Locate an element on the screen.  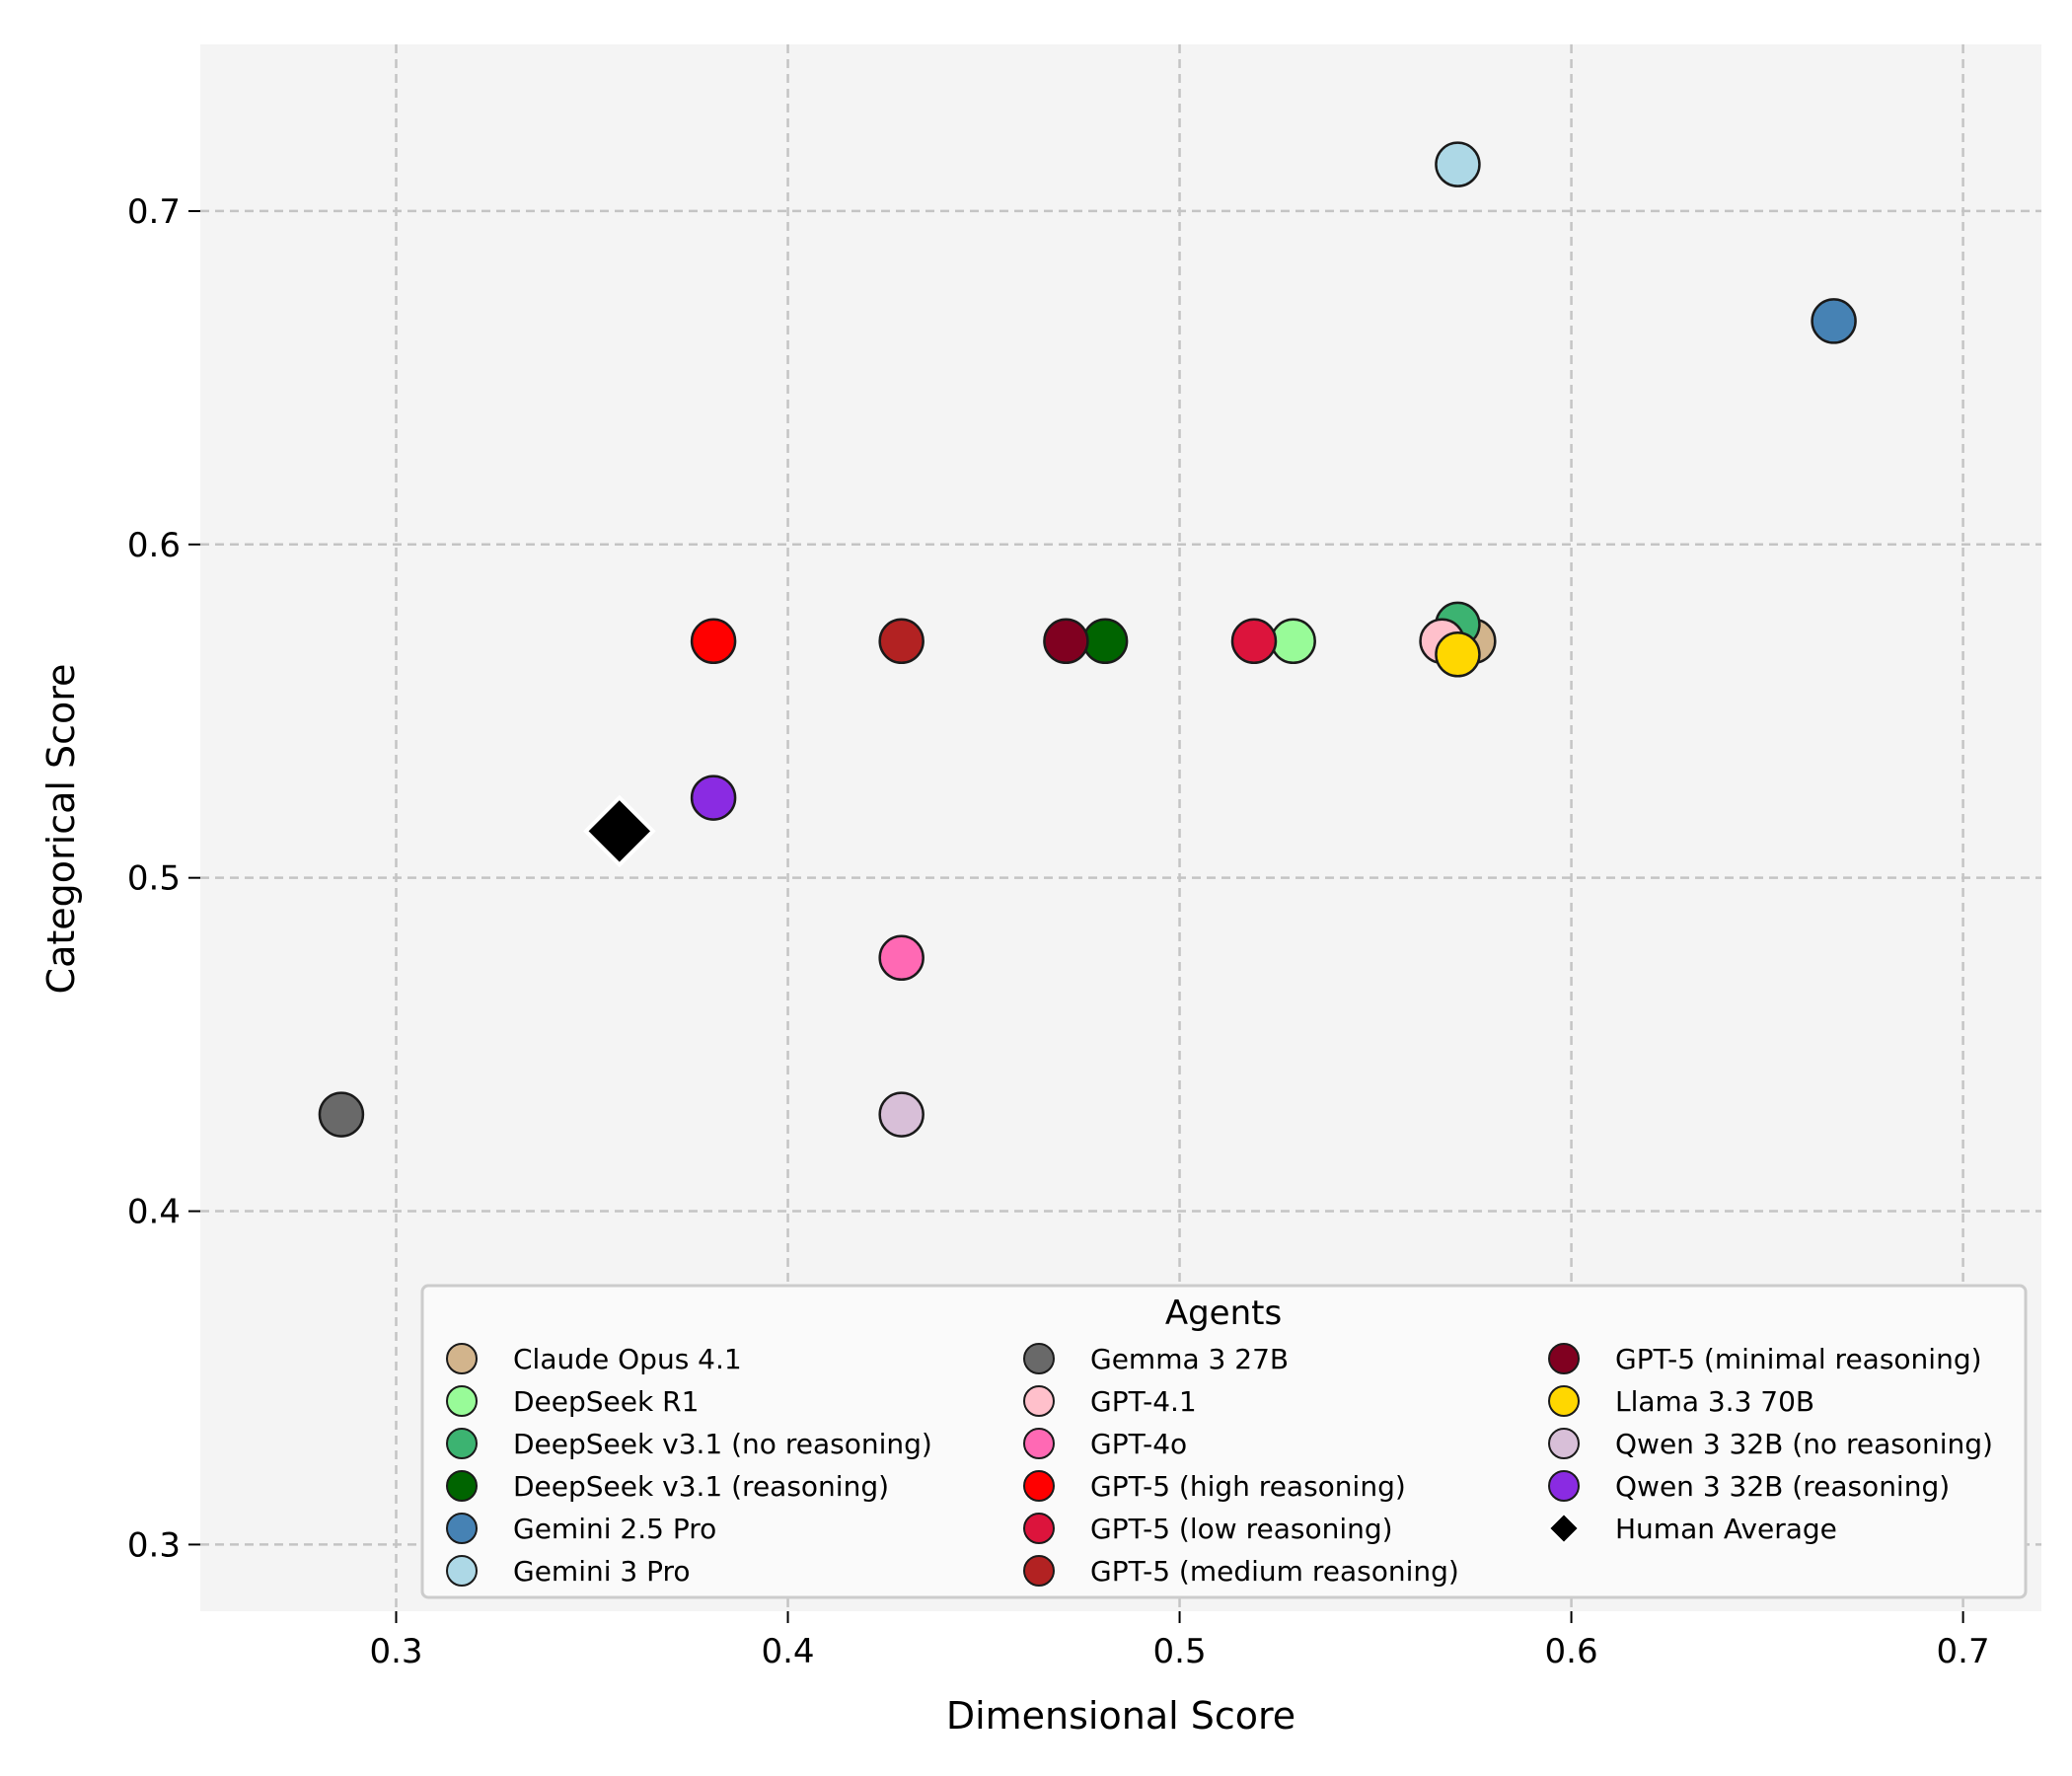
x-axis-label: Dimensional Score is located at coordinates (1120, 1716).